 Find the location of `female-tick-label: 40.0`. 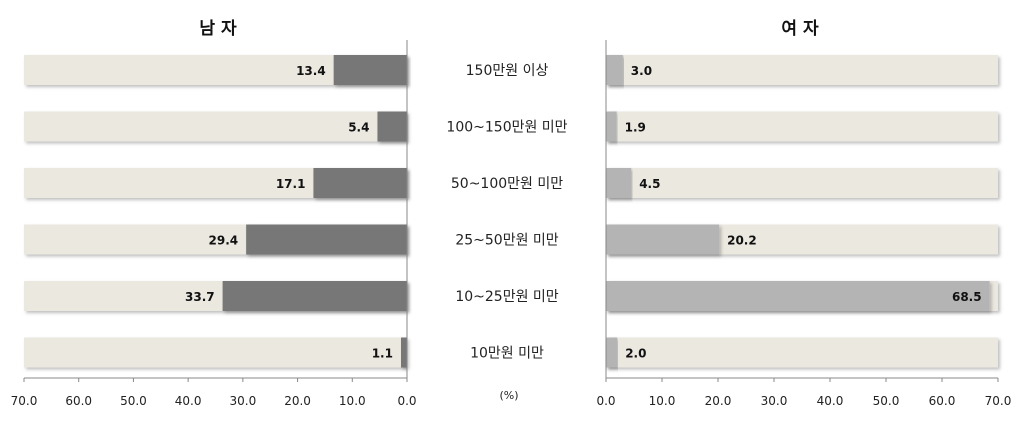

female-tick-label: 40.0 is located at coordinates (830, 401).